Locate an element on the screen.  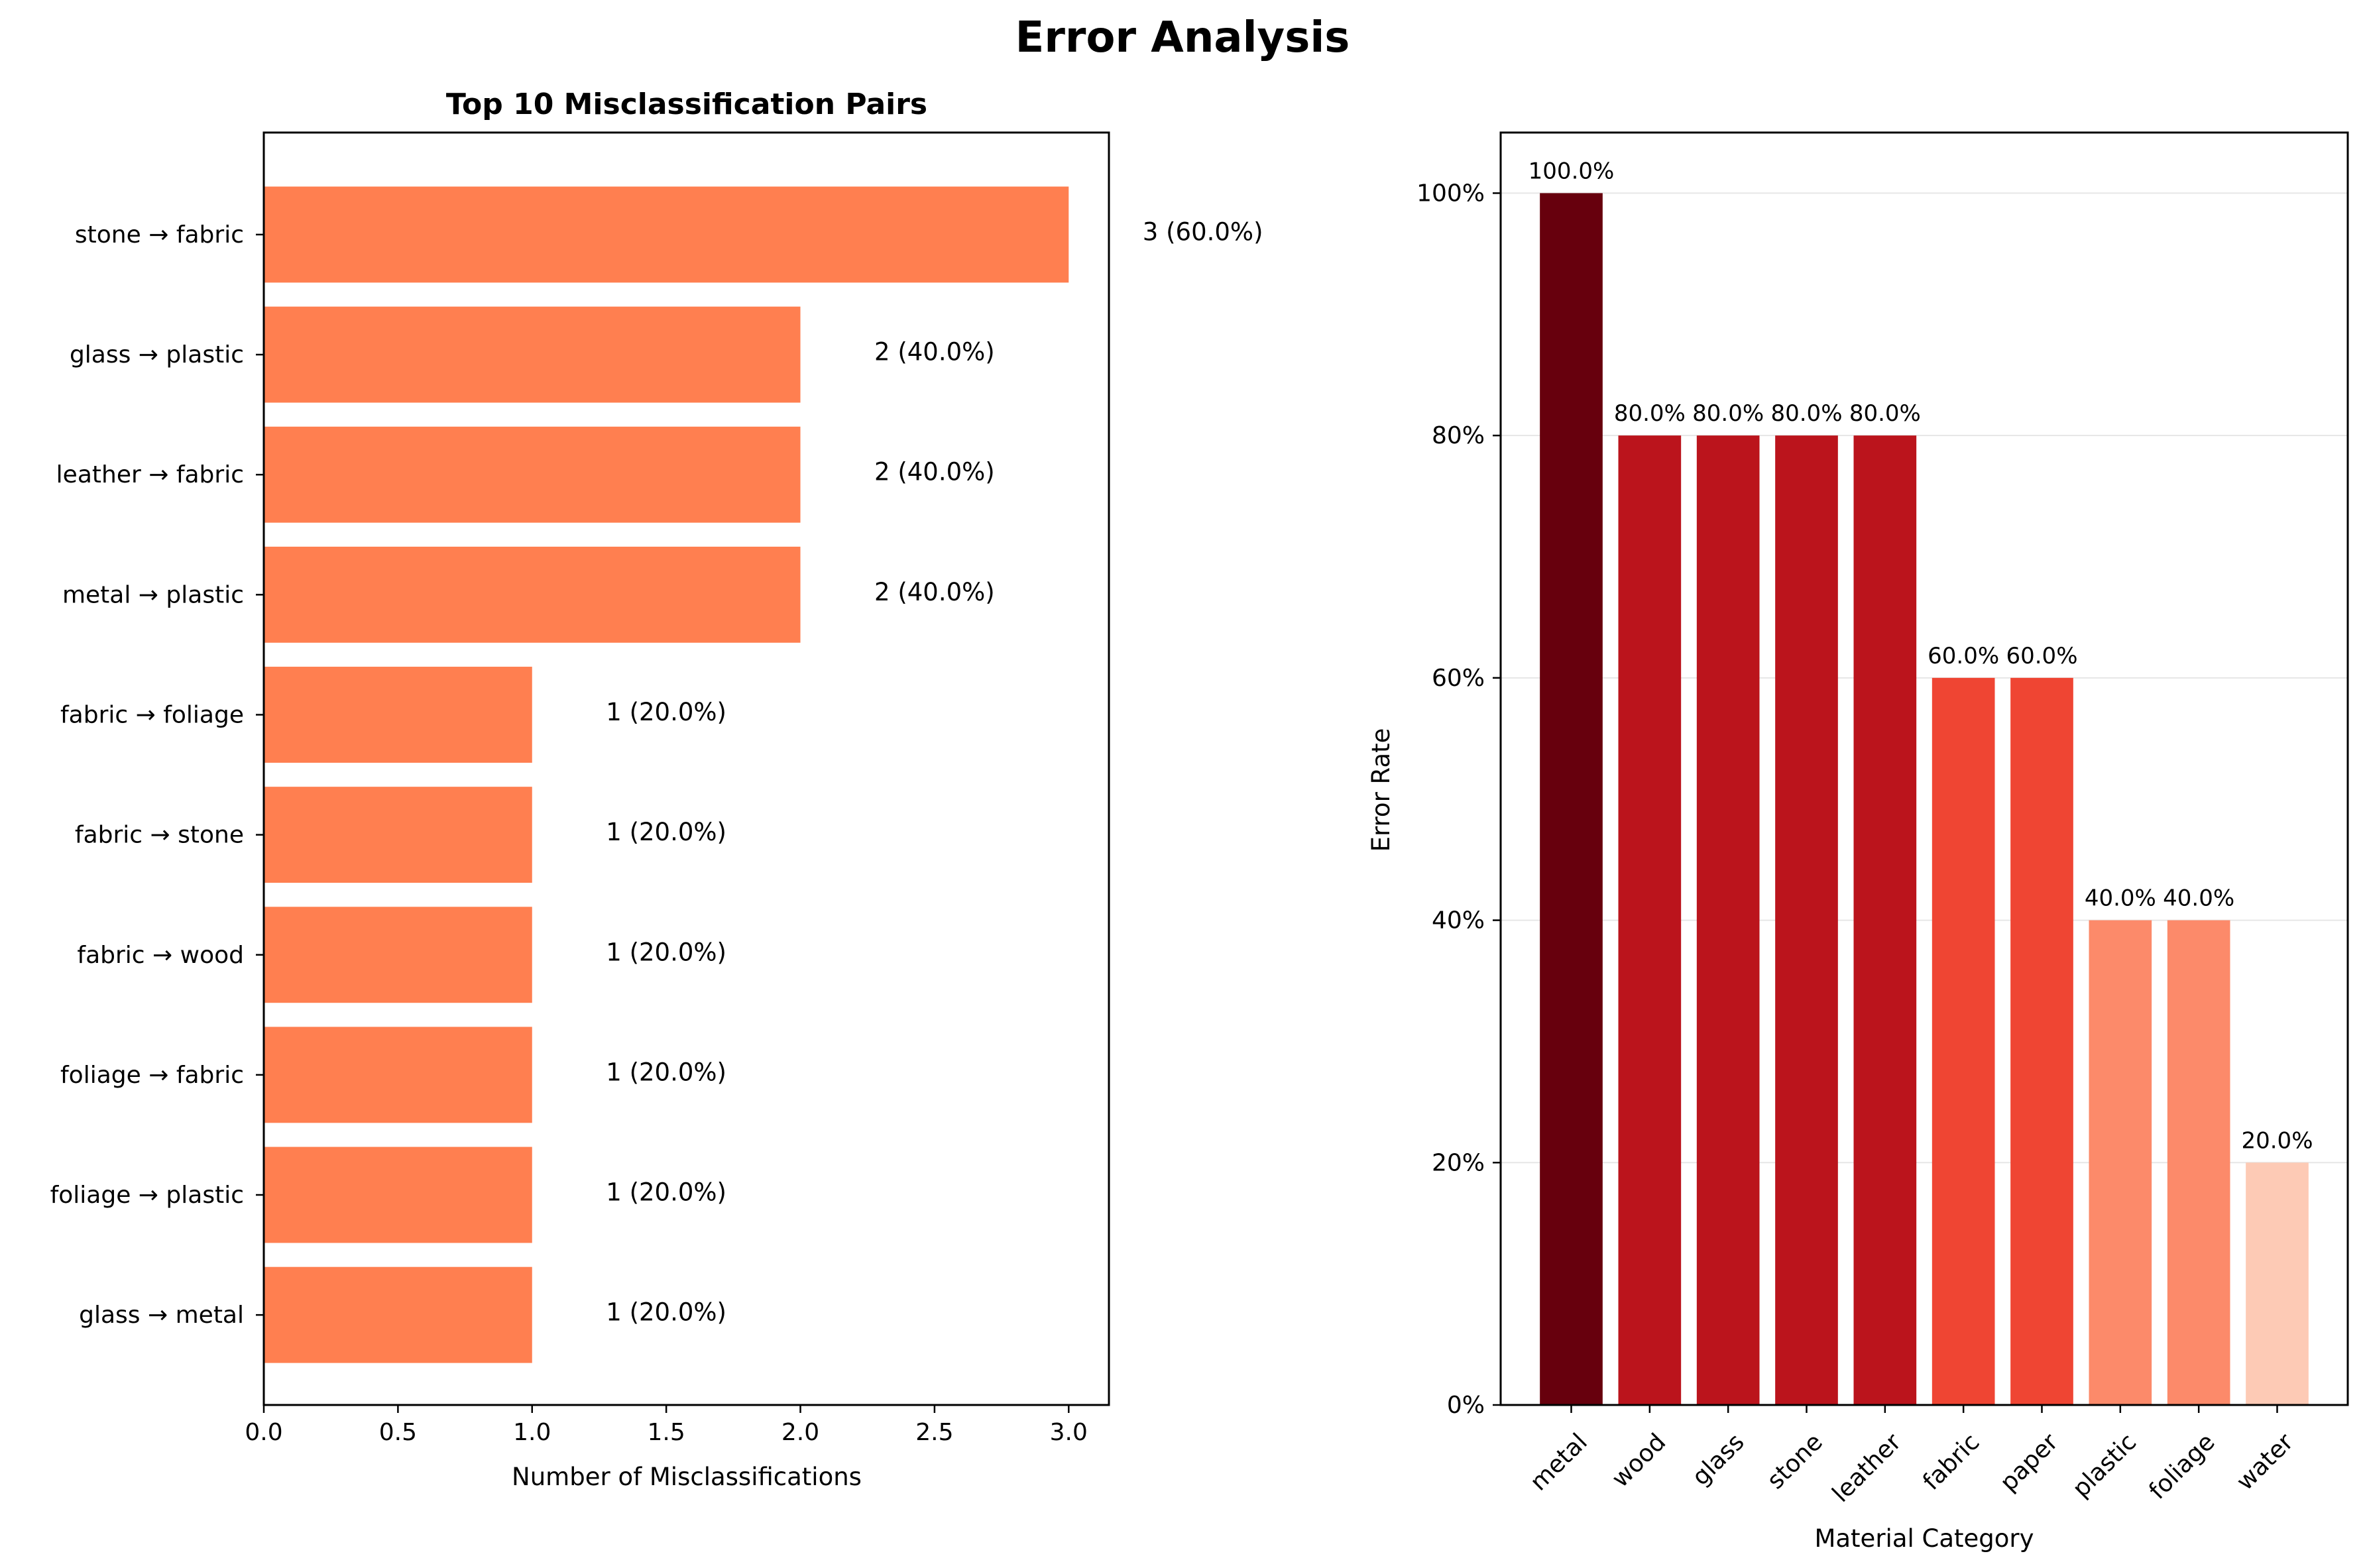
left-x-axis-label: Number of Misclassifications is located at coordinates (687, 1477).